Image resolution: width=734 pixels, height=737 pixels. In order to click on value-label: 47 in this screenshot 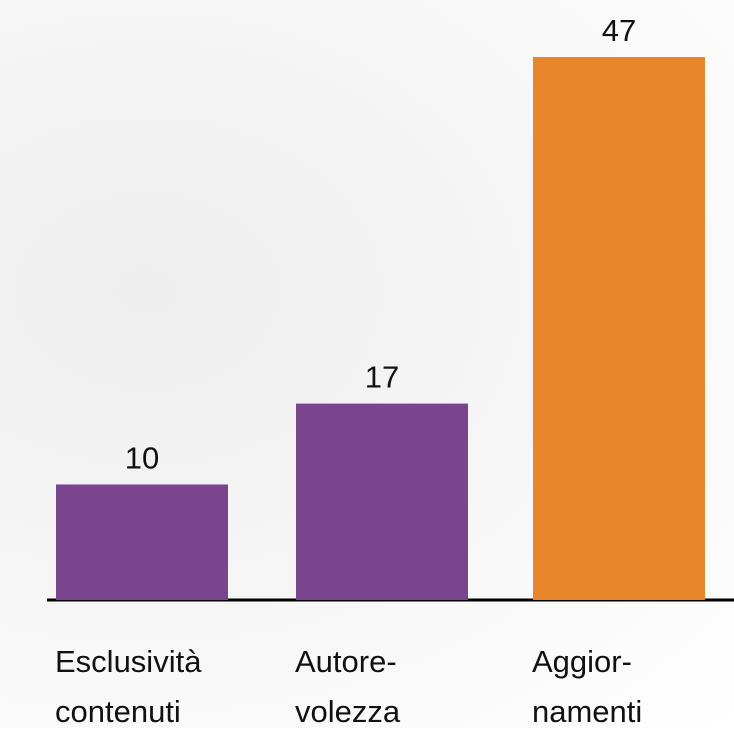, I will do `click(619, 30)`.